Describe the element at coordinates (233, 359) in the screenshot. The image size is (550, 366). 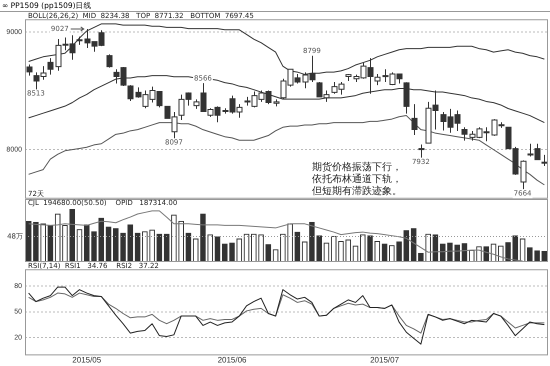
I see `x-tick-label: 2015/06` at that location.